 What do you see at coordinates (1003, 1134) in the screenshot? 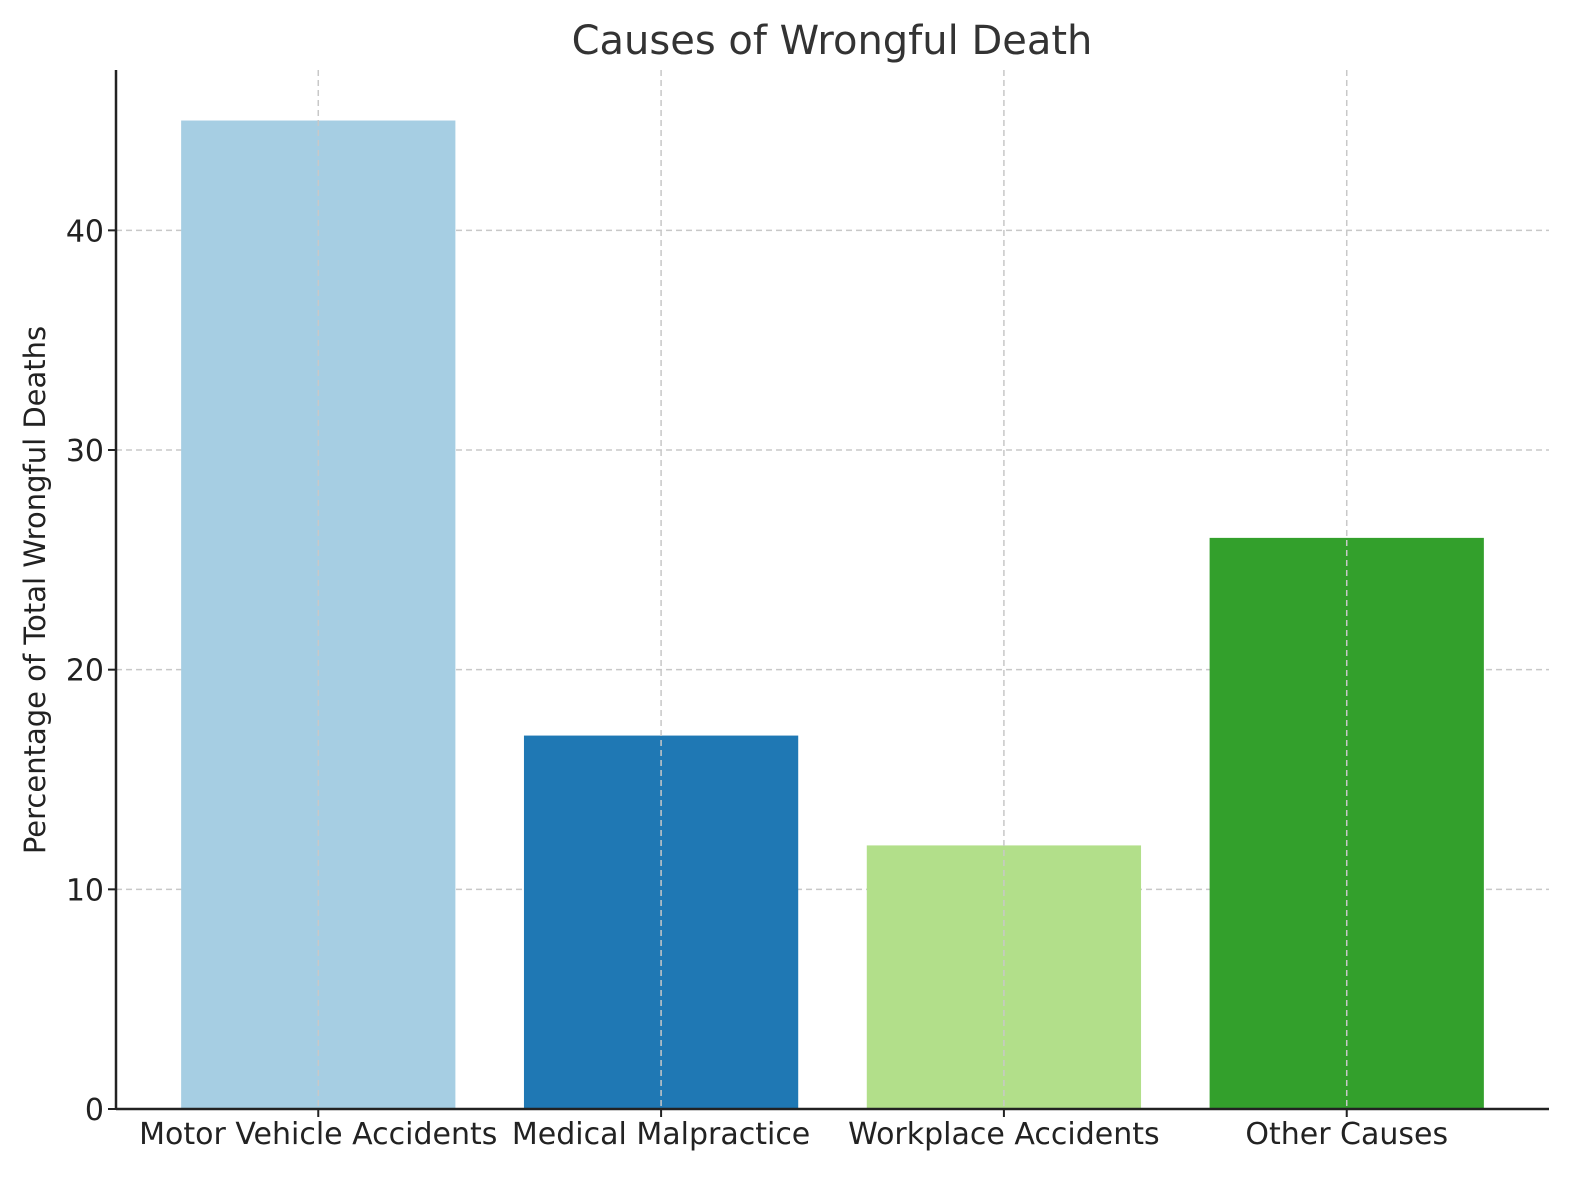
I see `x-tick-label: Workplace Accidents` at bounding box center [1003, 1134].